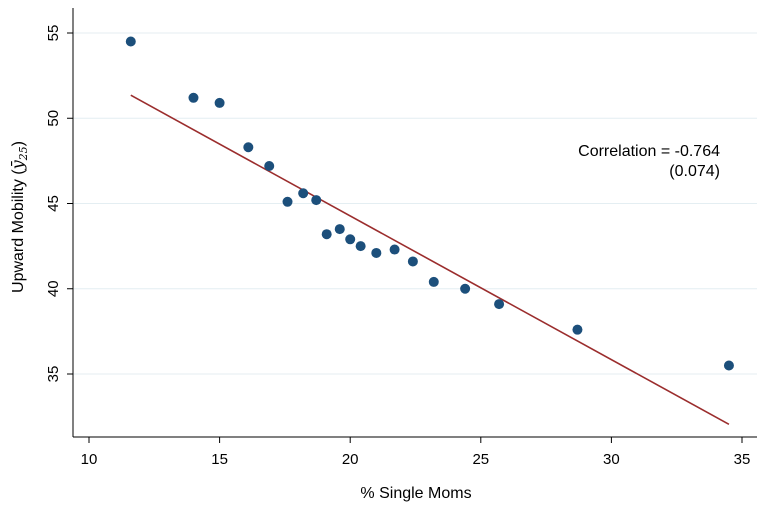 The height and width of the screenshot is (508, 757). Describe the element at coordinates (53, 118) in the screenshot. I see `y-tick-label-50: 50` at that location.